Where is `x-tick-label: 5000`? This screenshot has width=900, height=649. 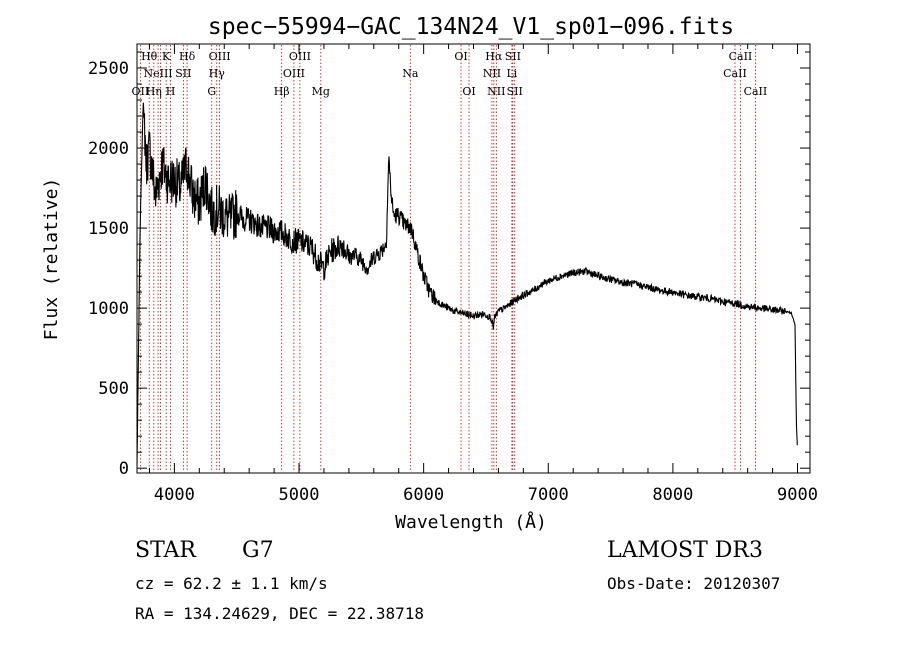
x-tick-label: 5000 is located at coordinates (299, 495).